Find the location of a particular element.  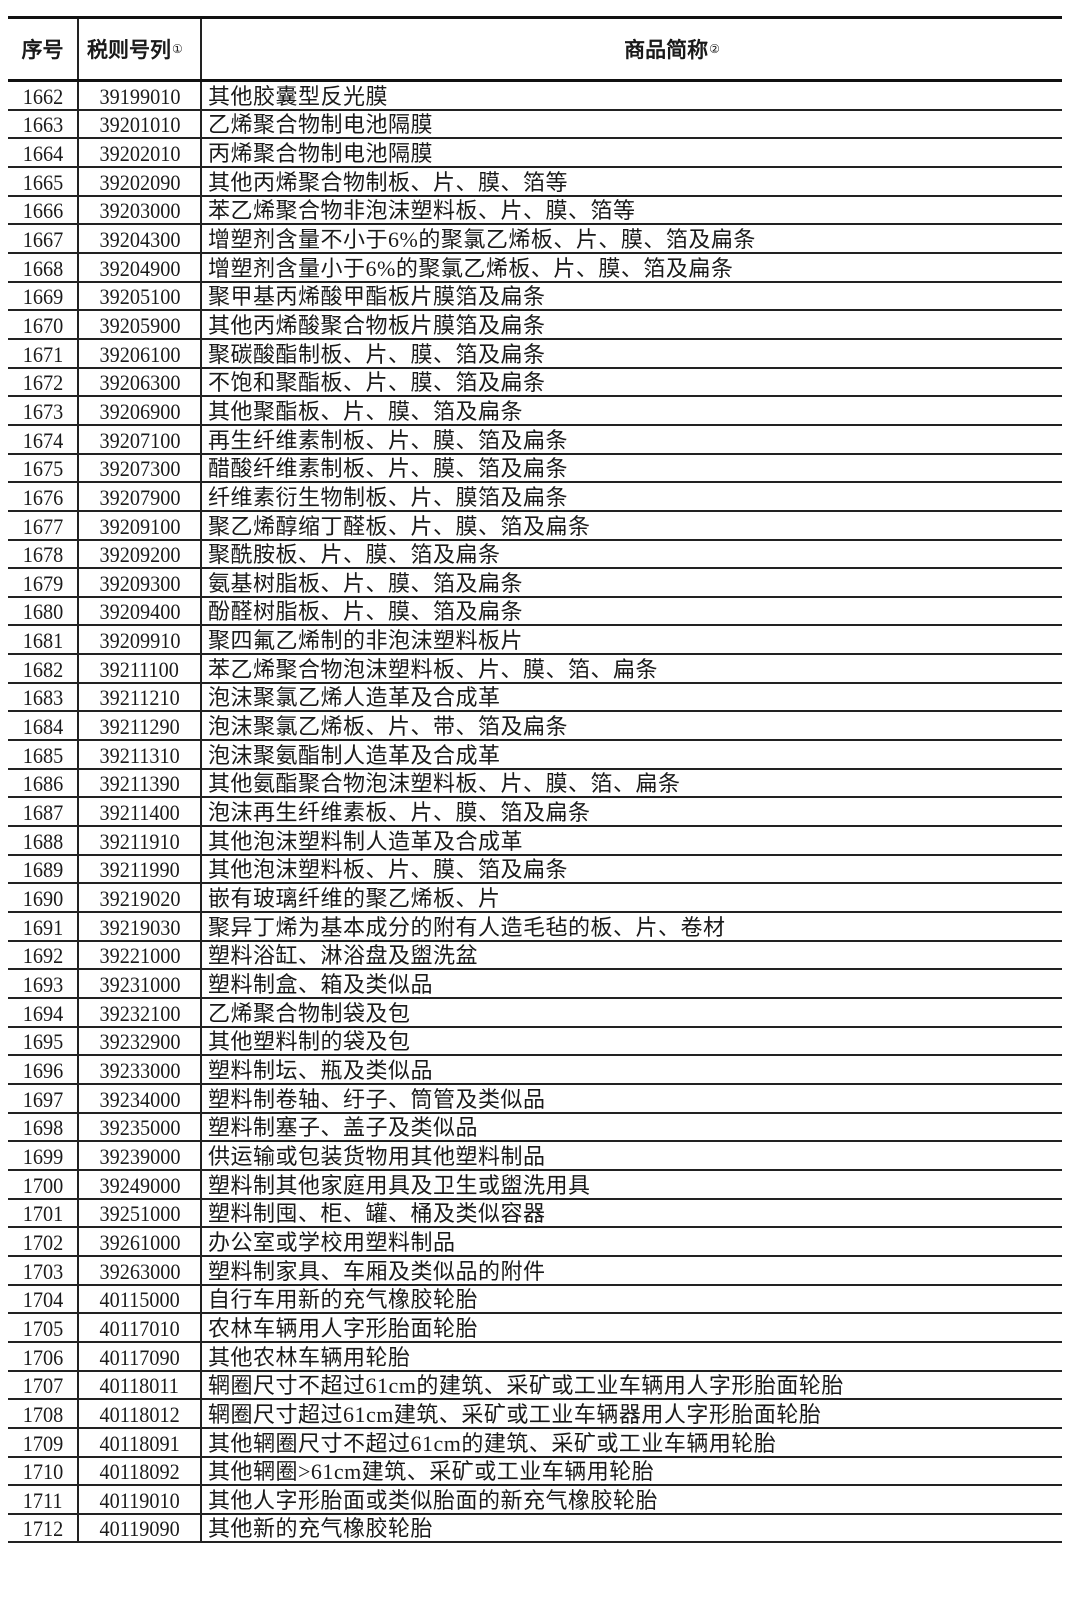

name-cell: 泡沫再生纤维素板、片、膜、箔及扁条 is located at coordinates (632, 811).